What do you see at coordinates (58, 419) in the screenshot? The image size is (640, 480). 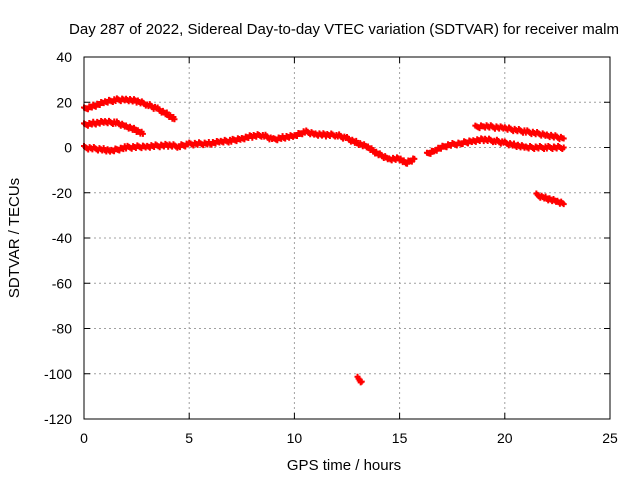 I see `y-tick-label: -120` at bounding box center [58, 419].